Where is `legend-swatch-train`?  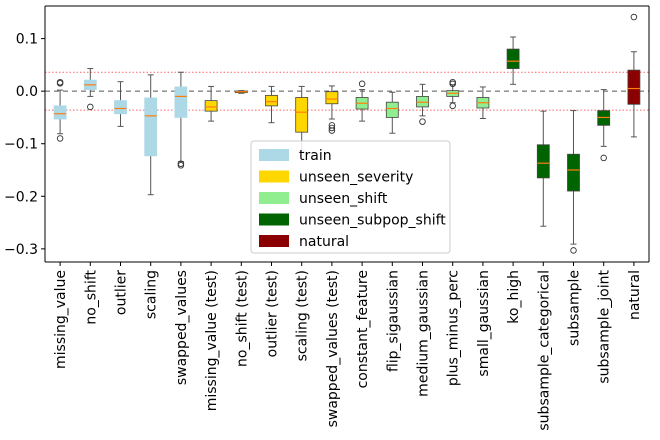
legend-swatch-train is located at coordinates (274, 155).